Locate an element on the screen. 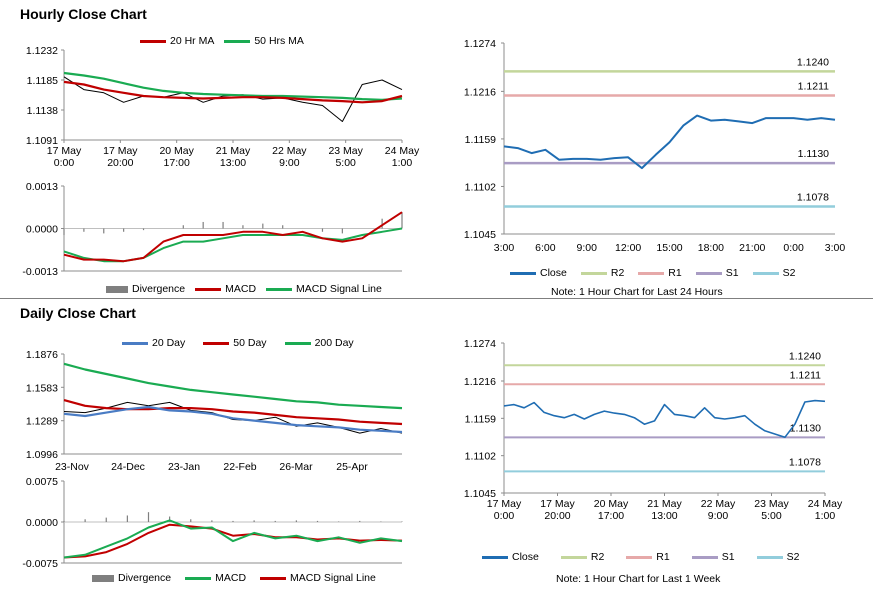 This screenshot has width=873, height=601. legend-item: 200 Day is located at coordinates (319, 343).